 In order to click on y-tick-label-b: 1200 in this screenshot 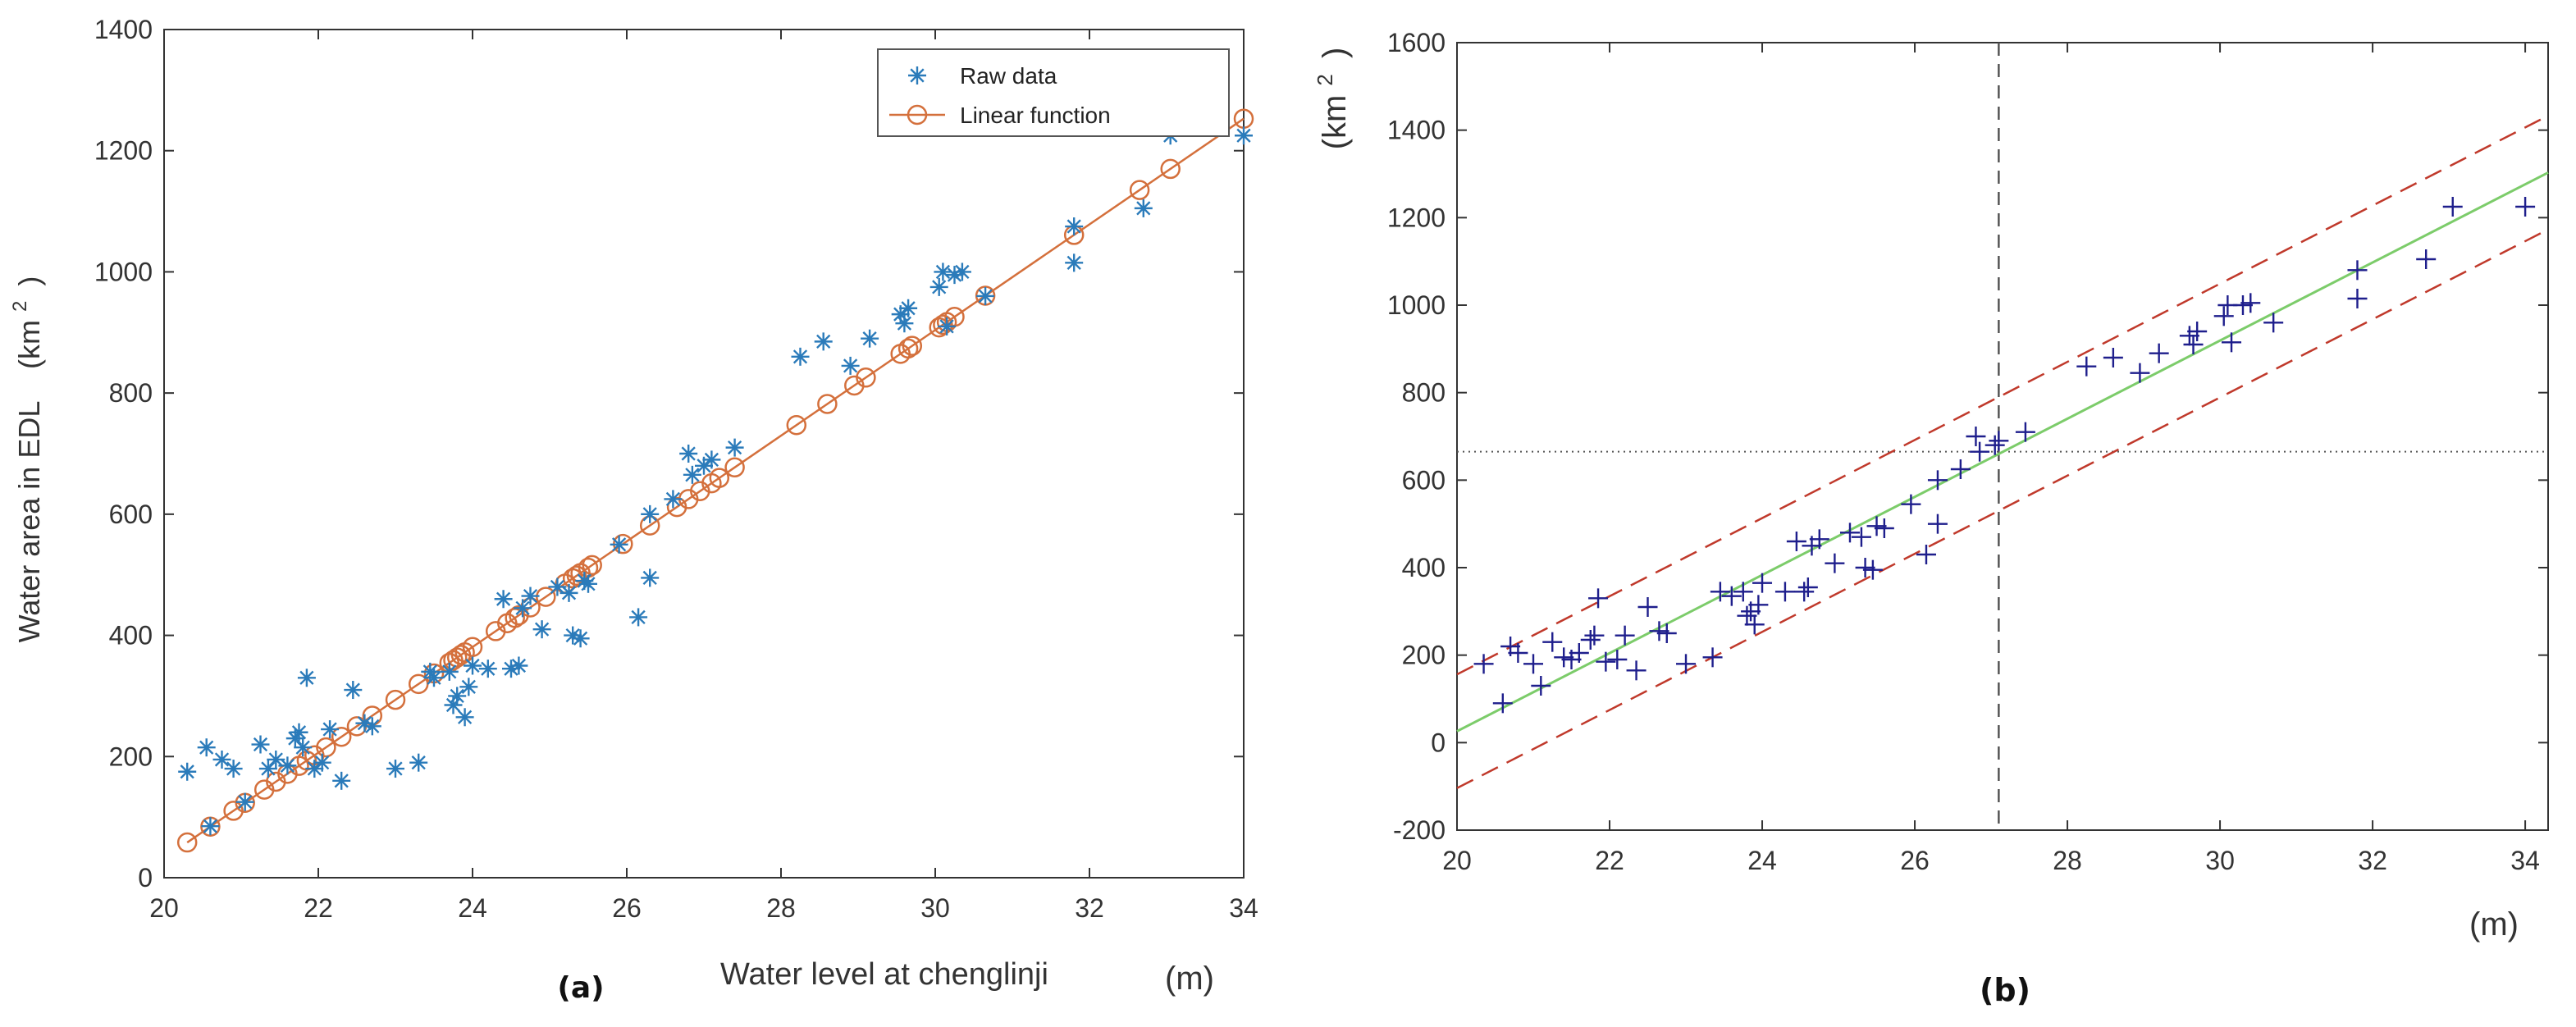, I will do `click(1416, 218)`.